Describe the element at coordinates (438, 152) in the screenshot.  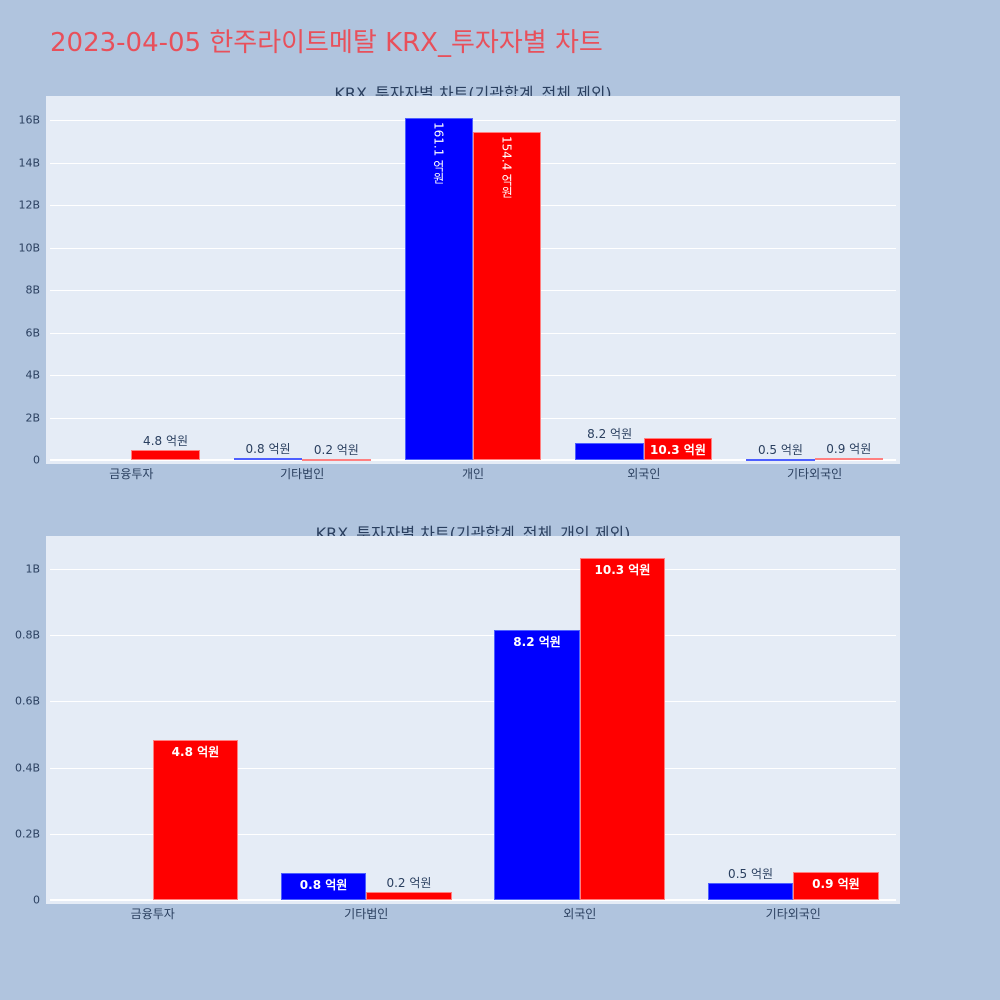
I see `bar-value-label: 161.1 억원` at that location.